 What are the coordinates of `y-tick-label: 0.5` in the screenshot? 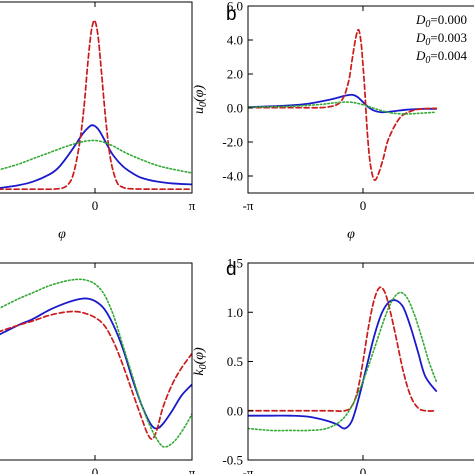 It's located at (235, 361).